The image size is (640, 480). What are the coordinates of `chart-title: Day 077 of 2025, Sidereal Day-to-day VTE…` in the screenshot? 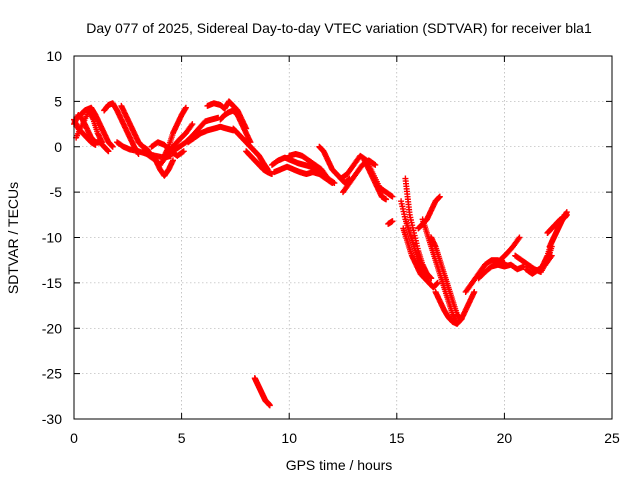 It's located at (339, 28).